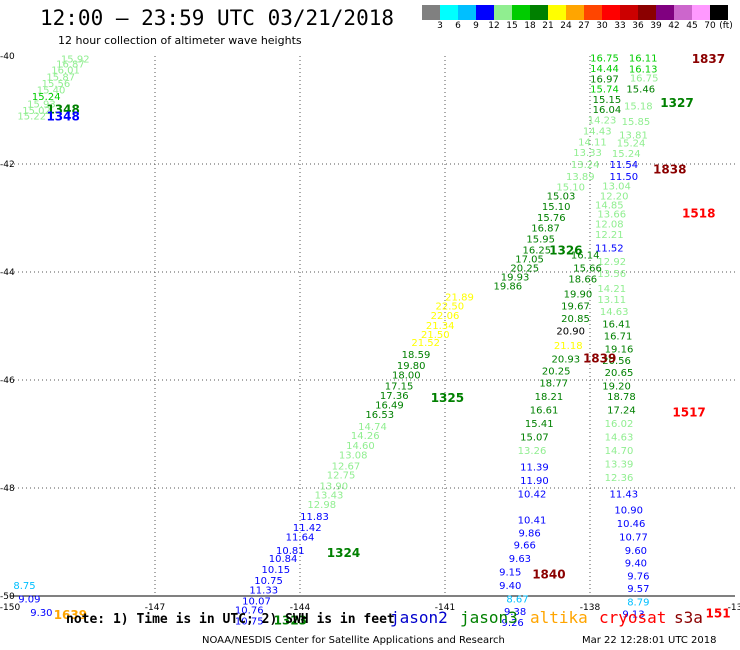 This screenshot has height=650, width=740. Describe the element at coordinates (611, 274) in the screenshot. I see `data-point: 13.56` at that location.